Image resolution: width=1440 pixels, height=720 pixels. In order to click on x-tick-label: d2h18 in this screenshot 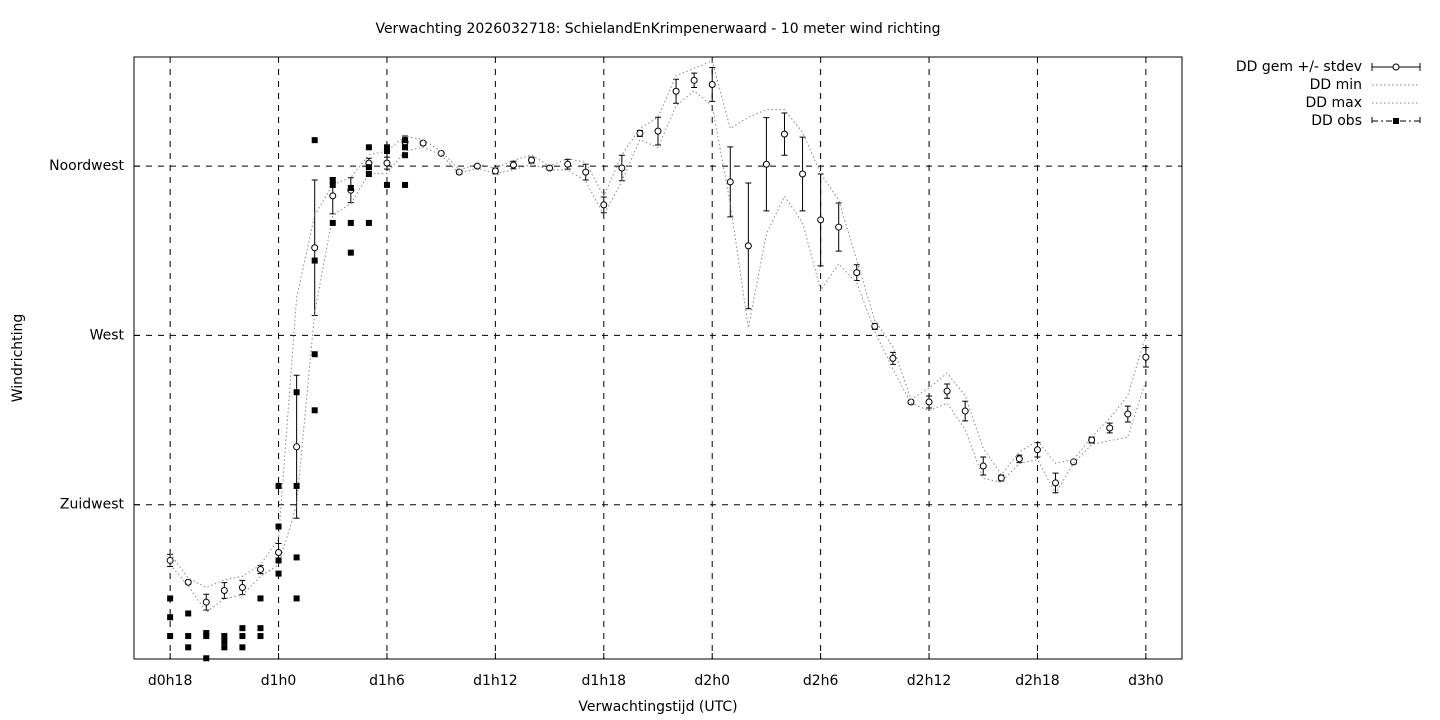, I will do `click(1037, 681)`.